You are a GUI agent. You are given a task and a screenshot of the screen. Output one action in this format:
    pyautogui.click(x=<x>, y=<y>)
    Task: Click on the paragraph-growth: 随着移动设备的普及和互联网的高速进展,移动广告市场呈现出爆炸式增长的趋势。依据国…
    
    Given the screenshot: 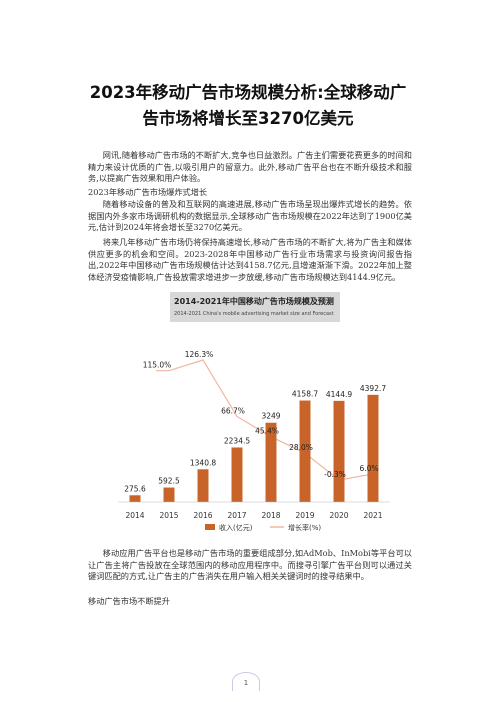 What is the action you would take?
    pyautogui.click(x=250, y=216)
    